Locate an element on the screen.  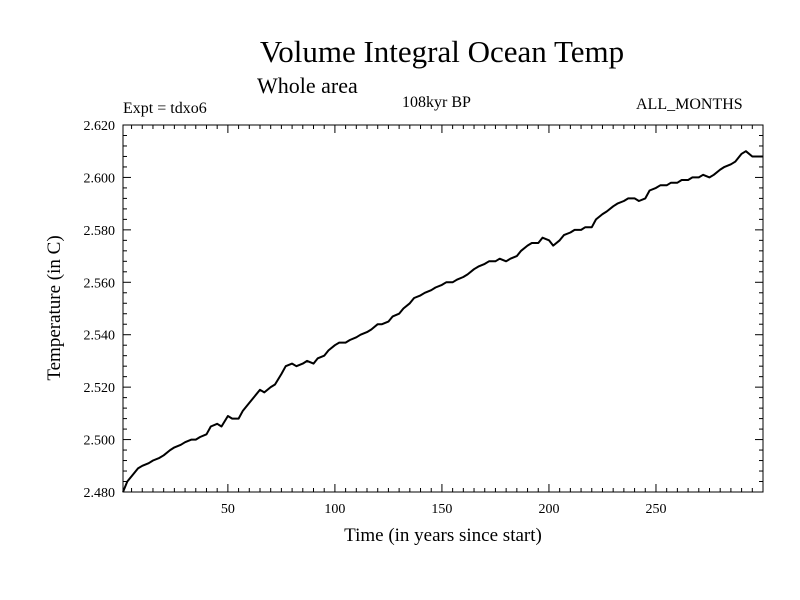
y-axis-label: Temperature (in C) is located at coordinates (54, 308).